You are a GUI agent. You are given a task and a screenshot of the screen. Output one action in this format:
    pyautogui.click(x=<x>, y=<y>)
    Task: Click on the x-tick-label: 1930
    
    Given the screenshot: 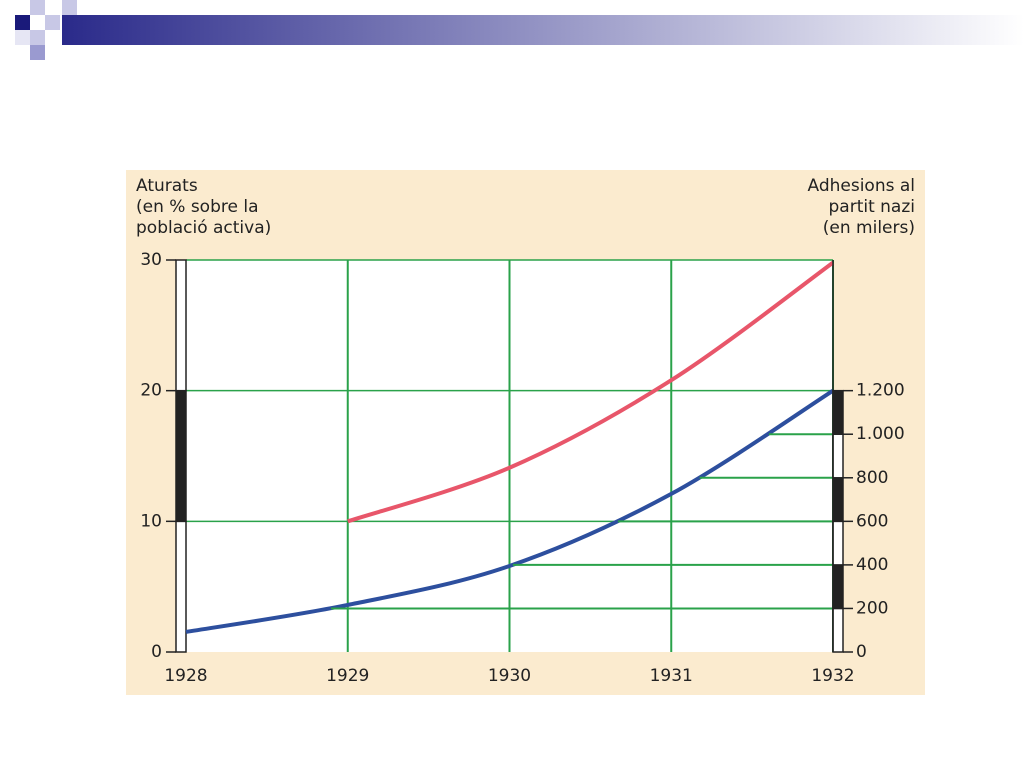 What is the action you would take?
    pyautogui.click(x=509, y=676)
    